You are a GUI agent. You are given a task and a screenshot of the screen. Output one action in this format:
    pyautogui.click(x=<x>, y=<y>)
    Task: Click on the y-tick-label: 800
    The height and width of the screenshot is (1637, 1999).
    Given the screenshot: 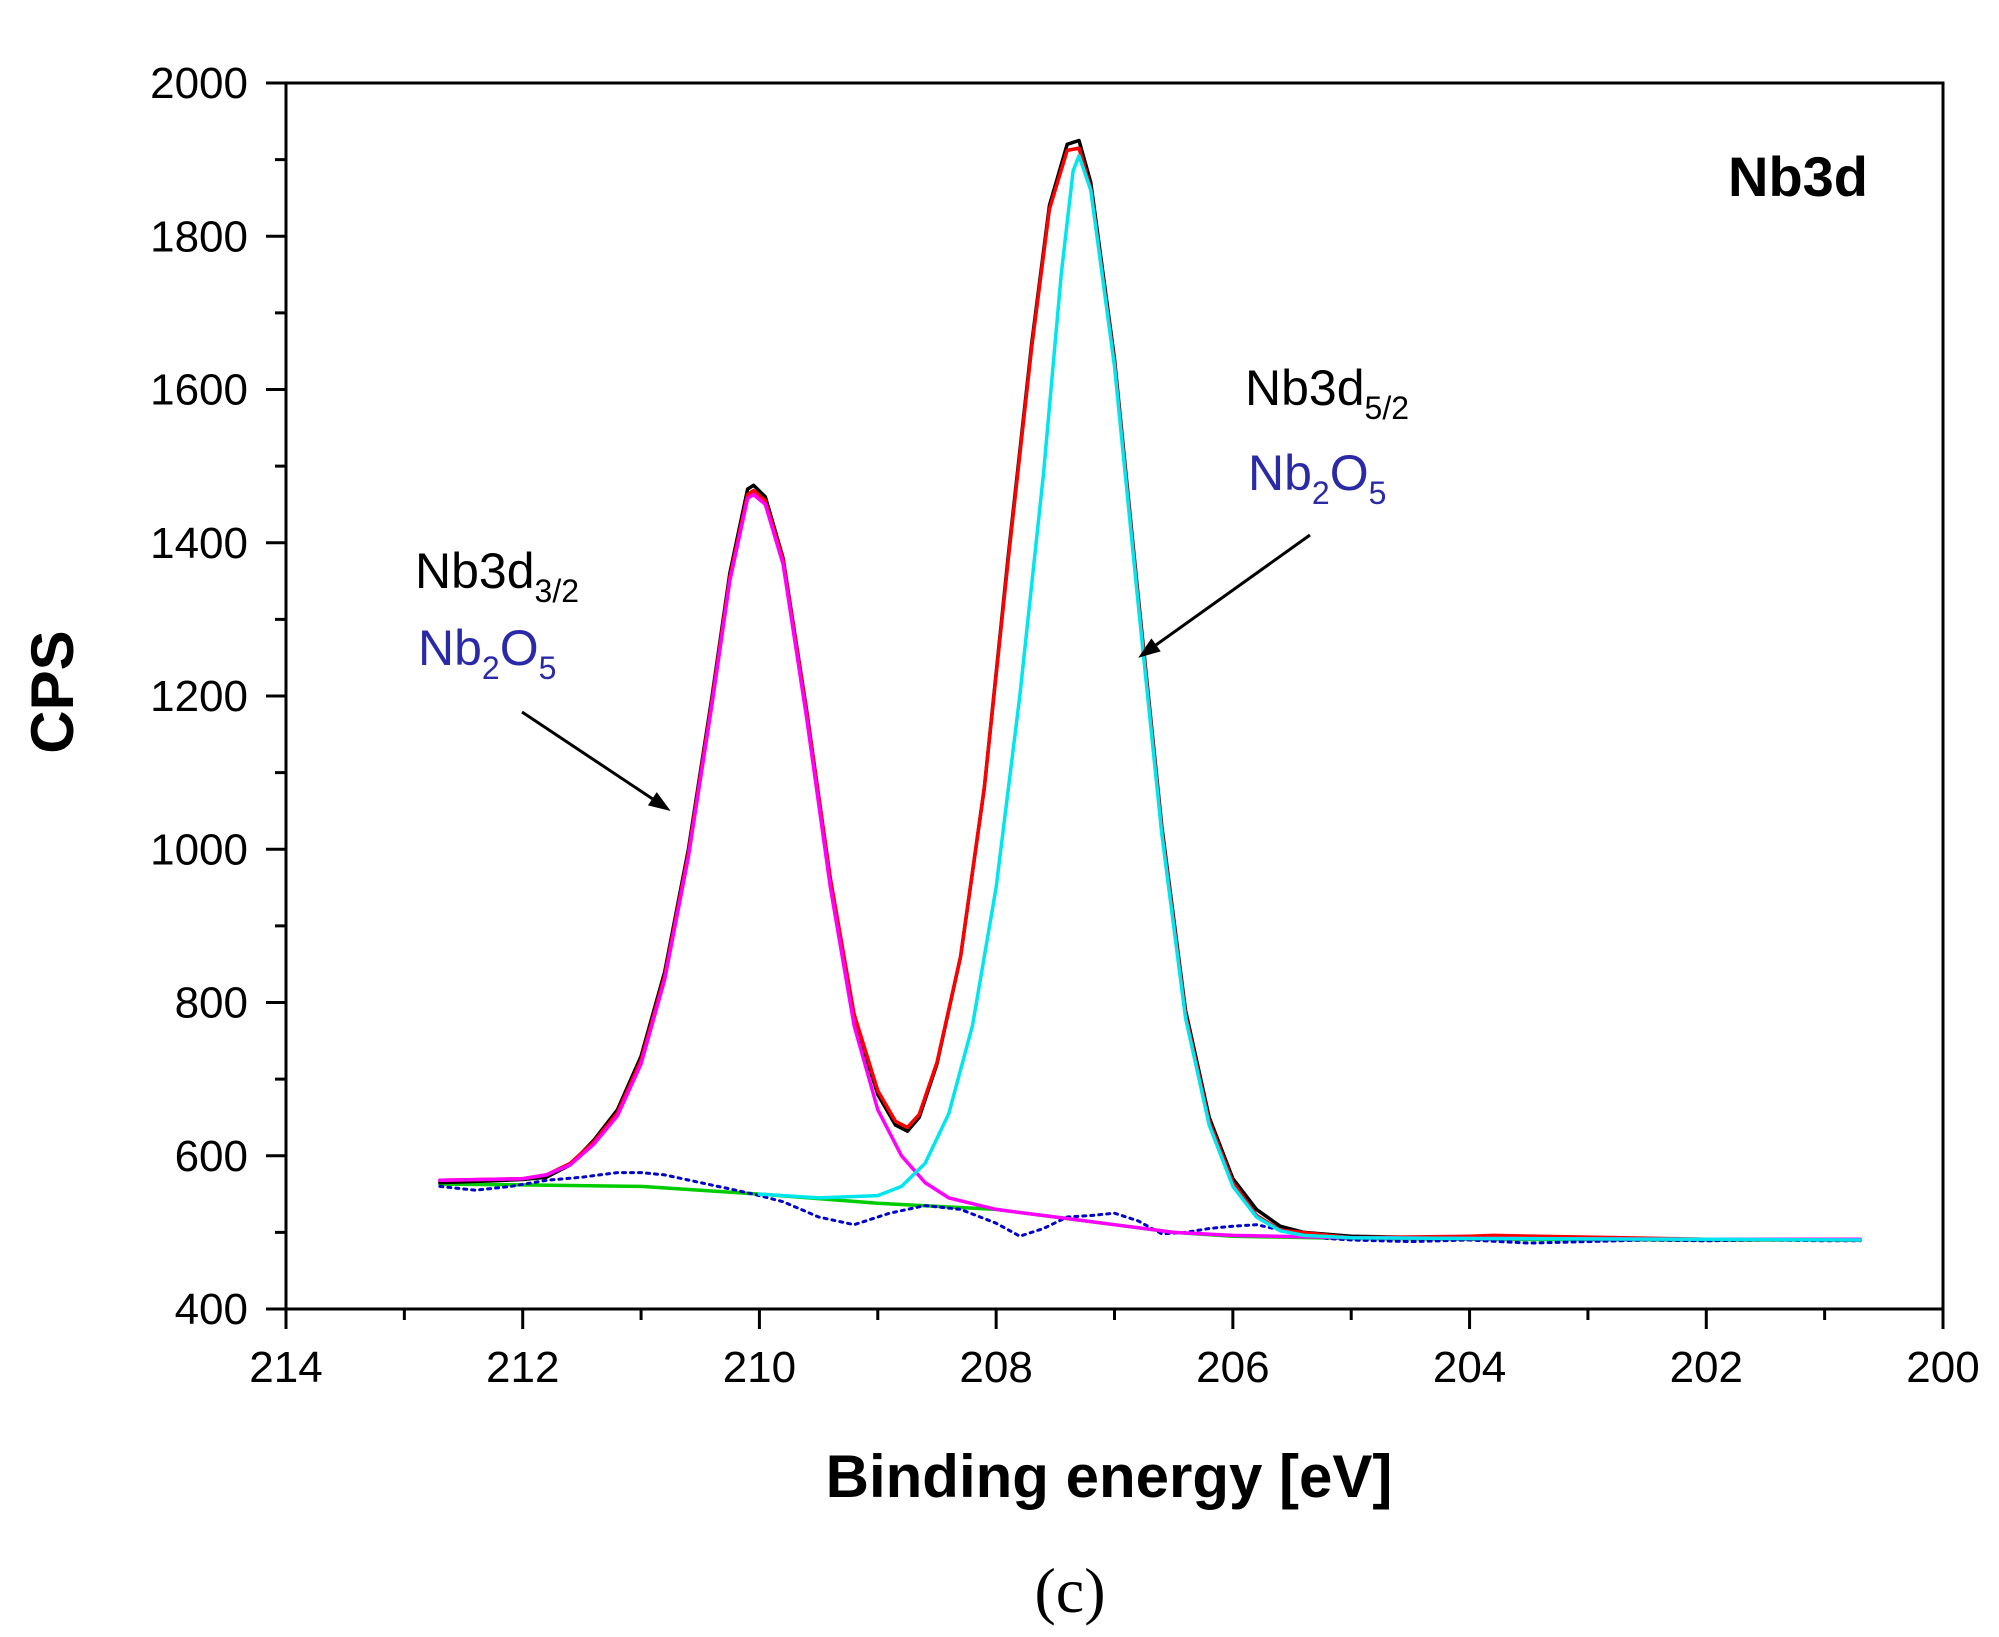 What is the action you would take?
    pyautogui.click(x=211, y=1003)
    